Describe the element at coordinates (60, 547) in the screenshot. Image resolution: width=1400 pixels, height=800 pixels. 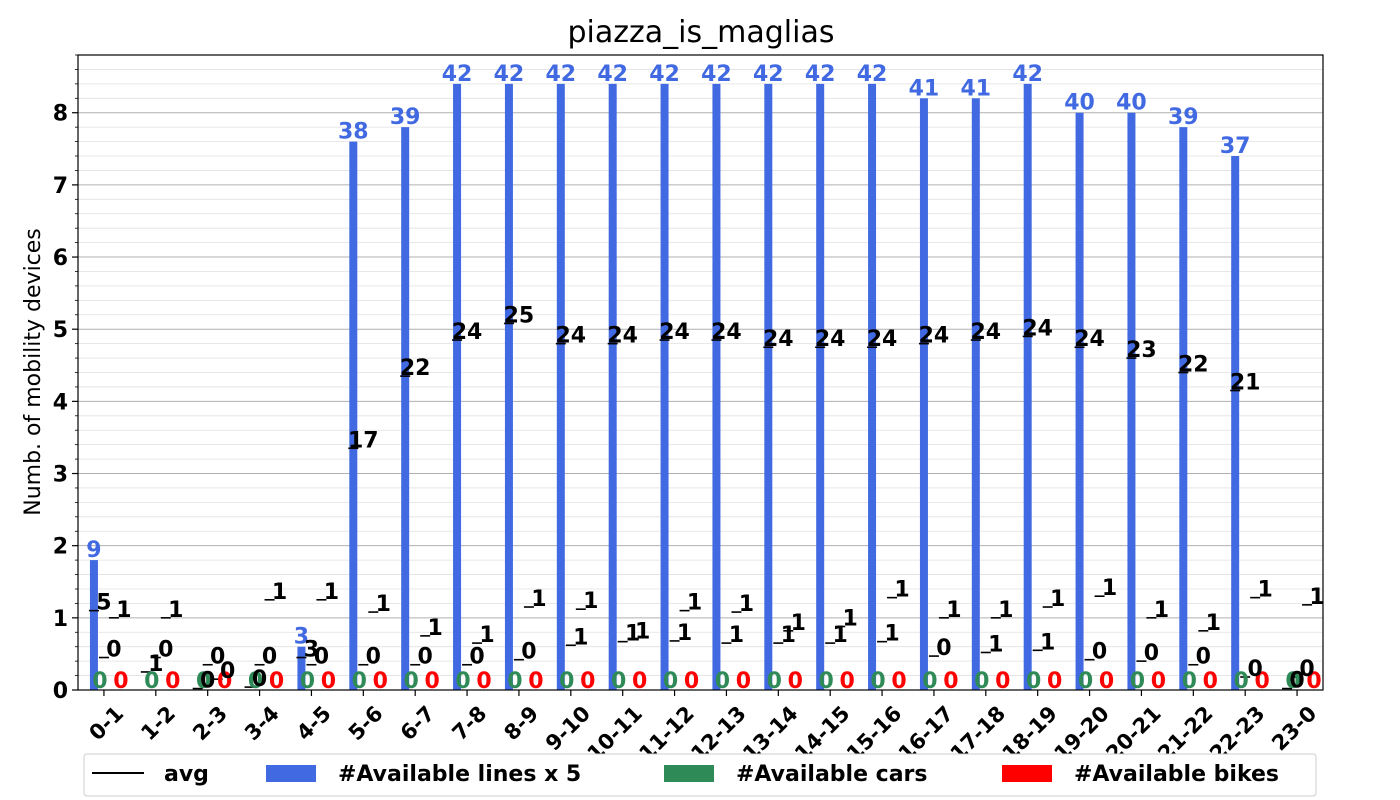
I see `y-tick-label: 2` at that location.